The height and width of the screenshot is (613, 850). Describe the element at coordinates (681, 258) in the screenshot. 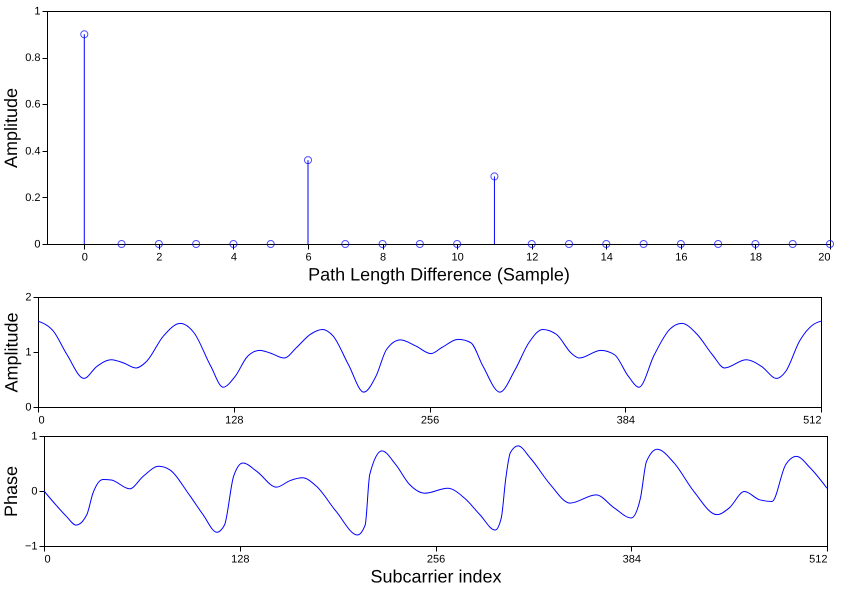

I see `x-tick-label: 16` at that location.